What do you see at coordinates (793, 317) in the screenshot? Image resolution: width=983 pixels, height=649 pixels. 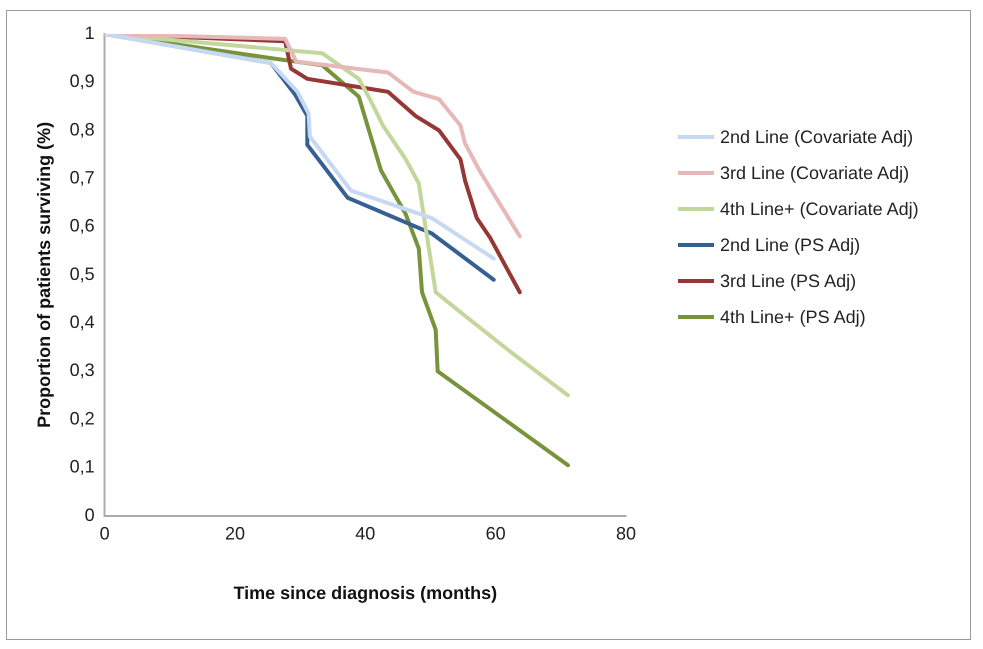 I see `legend-label: 4th Line+ (PS Adj)` at bounding box center [793, 317].